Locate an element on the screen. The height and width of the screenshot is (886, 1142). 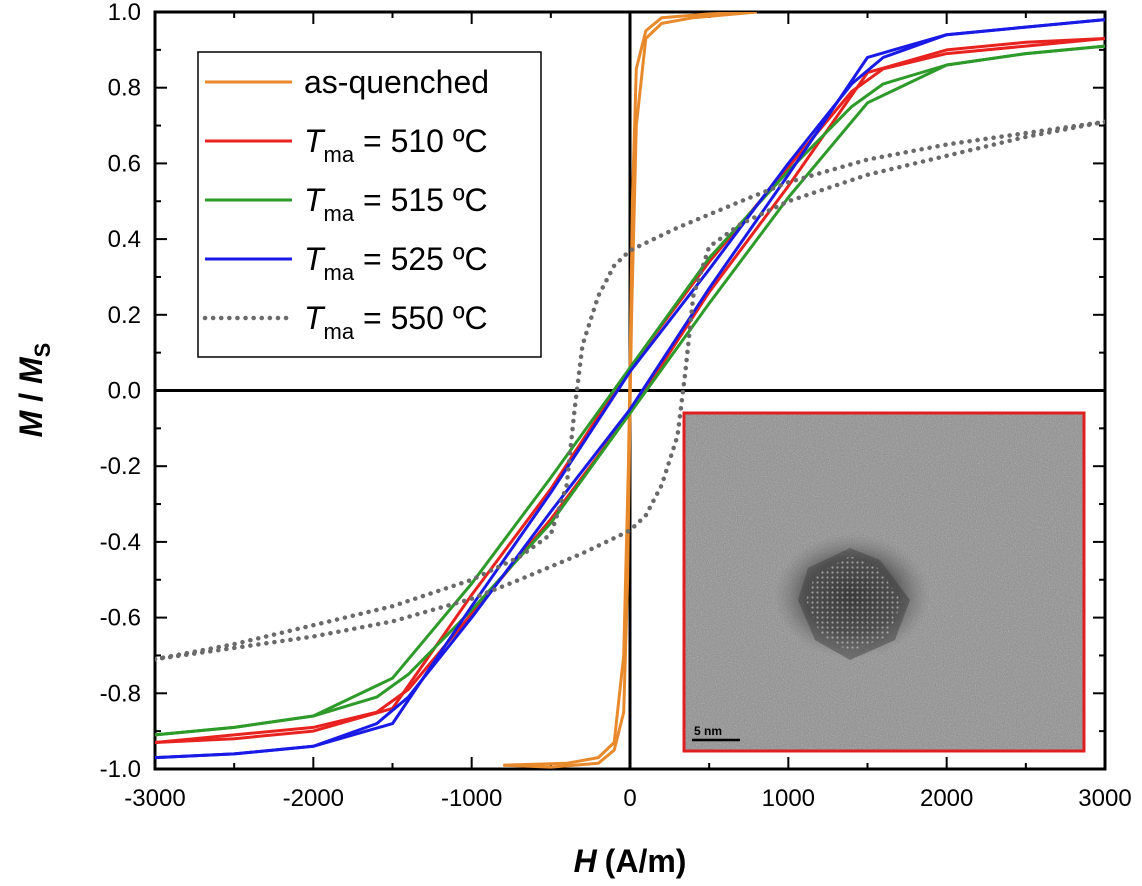
y-tick-label: 0.0 is located at coordinates (124, 391).